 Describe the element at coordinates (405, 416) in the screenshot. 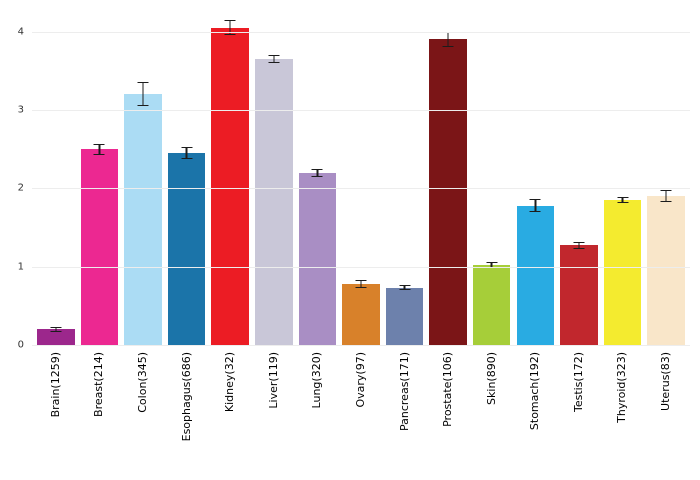

I see `x-tick-cell: Pancreas(171)` at that location.